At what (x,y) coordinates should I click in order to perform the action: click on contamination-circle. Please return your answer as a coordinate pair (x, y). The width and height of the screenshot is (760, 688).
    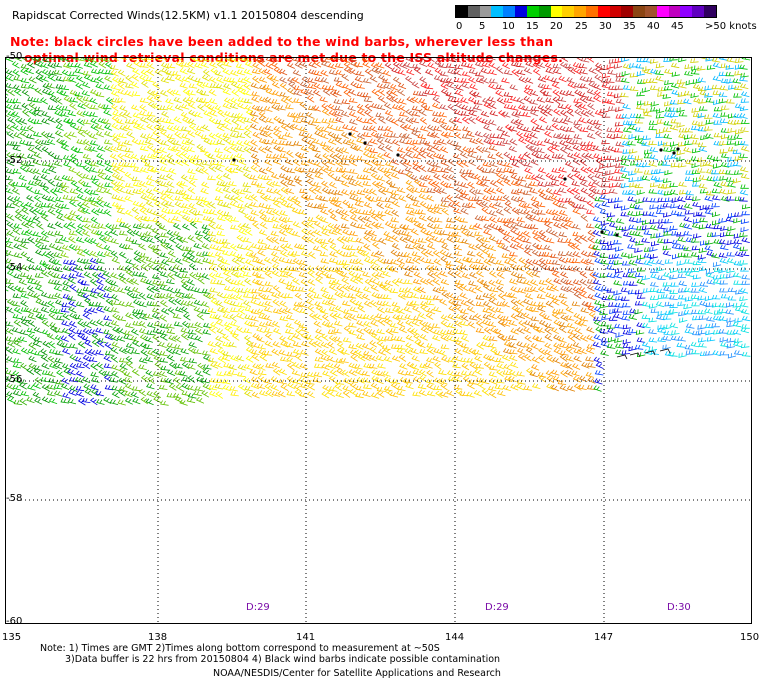
    Looking at the image, I should click on (565, 179).